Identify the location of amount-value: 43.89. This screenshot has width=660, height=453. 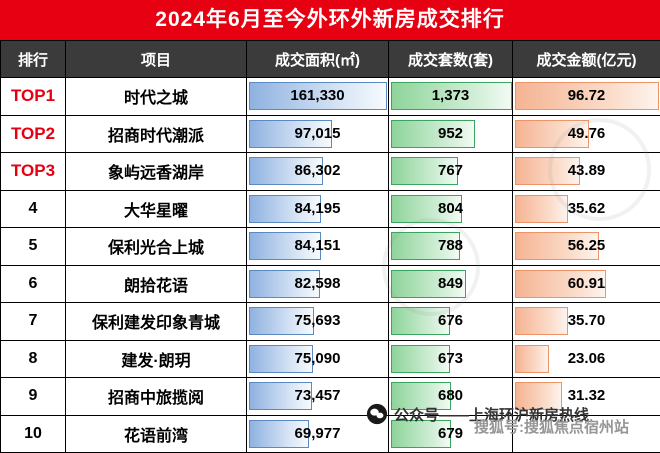
(586, 171).